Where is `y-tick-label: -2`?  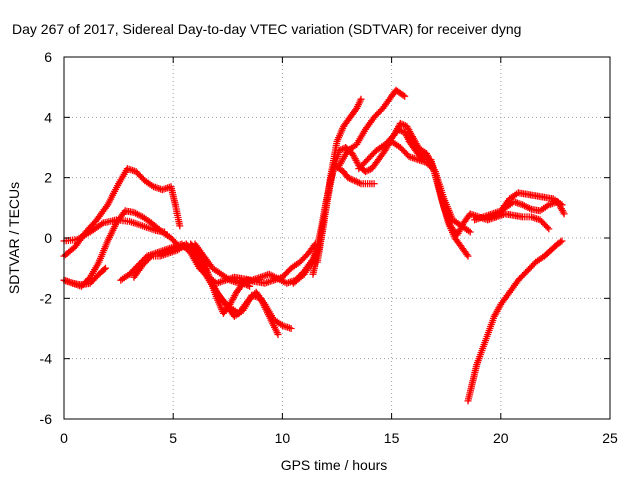 y-tick-label: -2 is located at coordinates (46, 298).